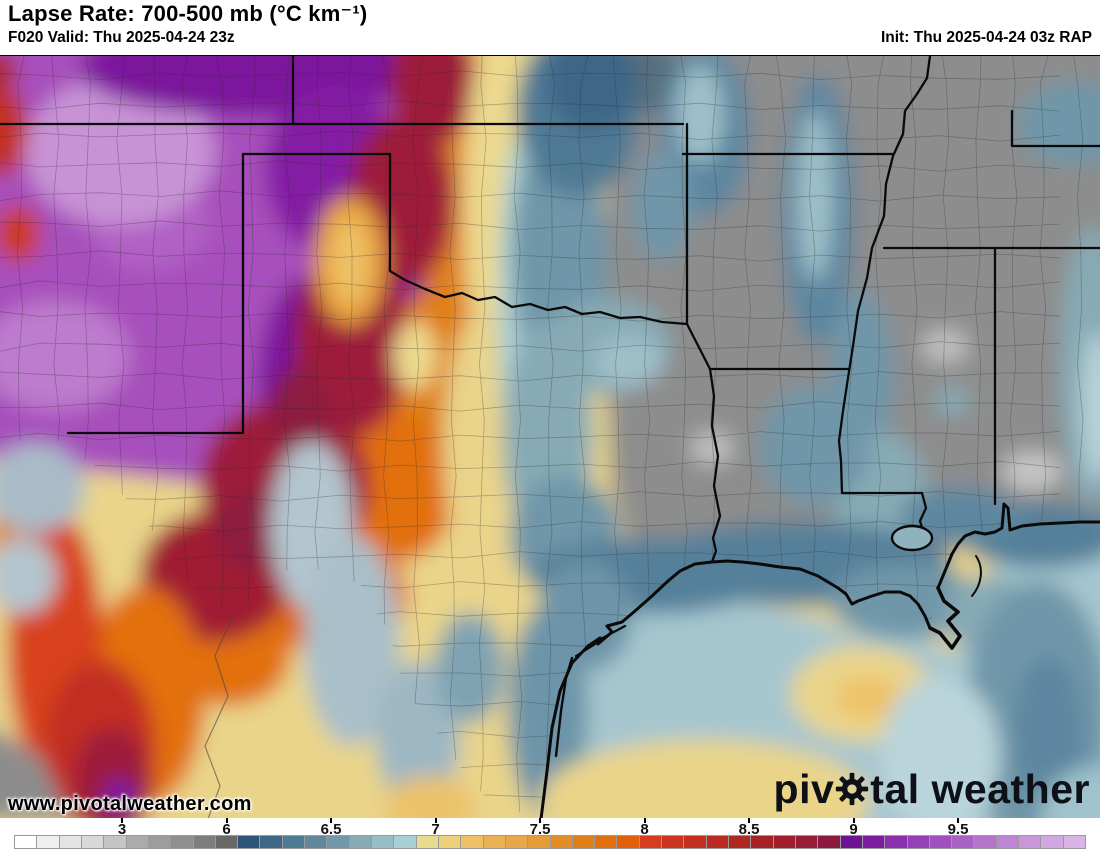  What do you see at coordinates (226, 829) in the screenshot?
I see `scale-tick-label: 6` at bounding box center [226, 829].